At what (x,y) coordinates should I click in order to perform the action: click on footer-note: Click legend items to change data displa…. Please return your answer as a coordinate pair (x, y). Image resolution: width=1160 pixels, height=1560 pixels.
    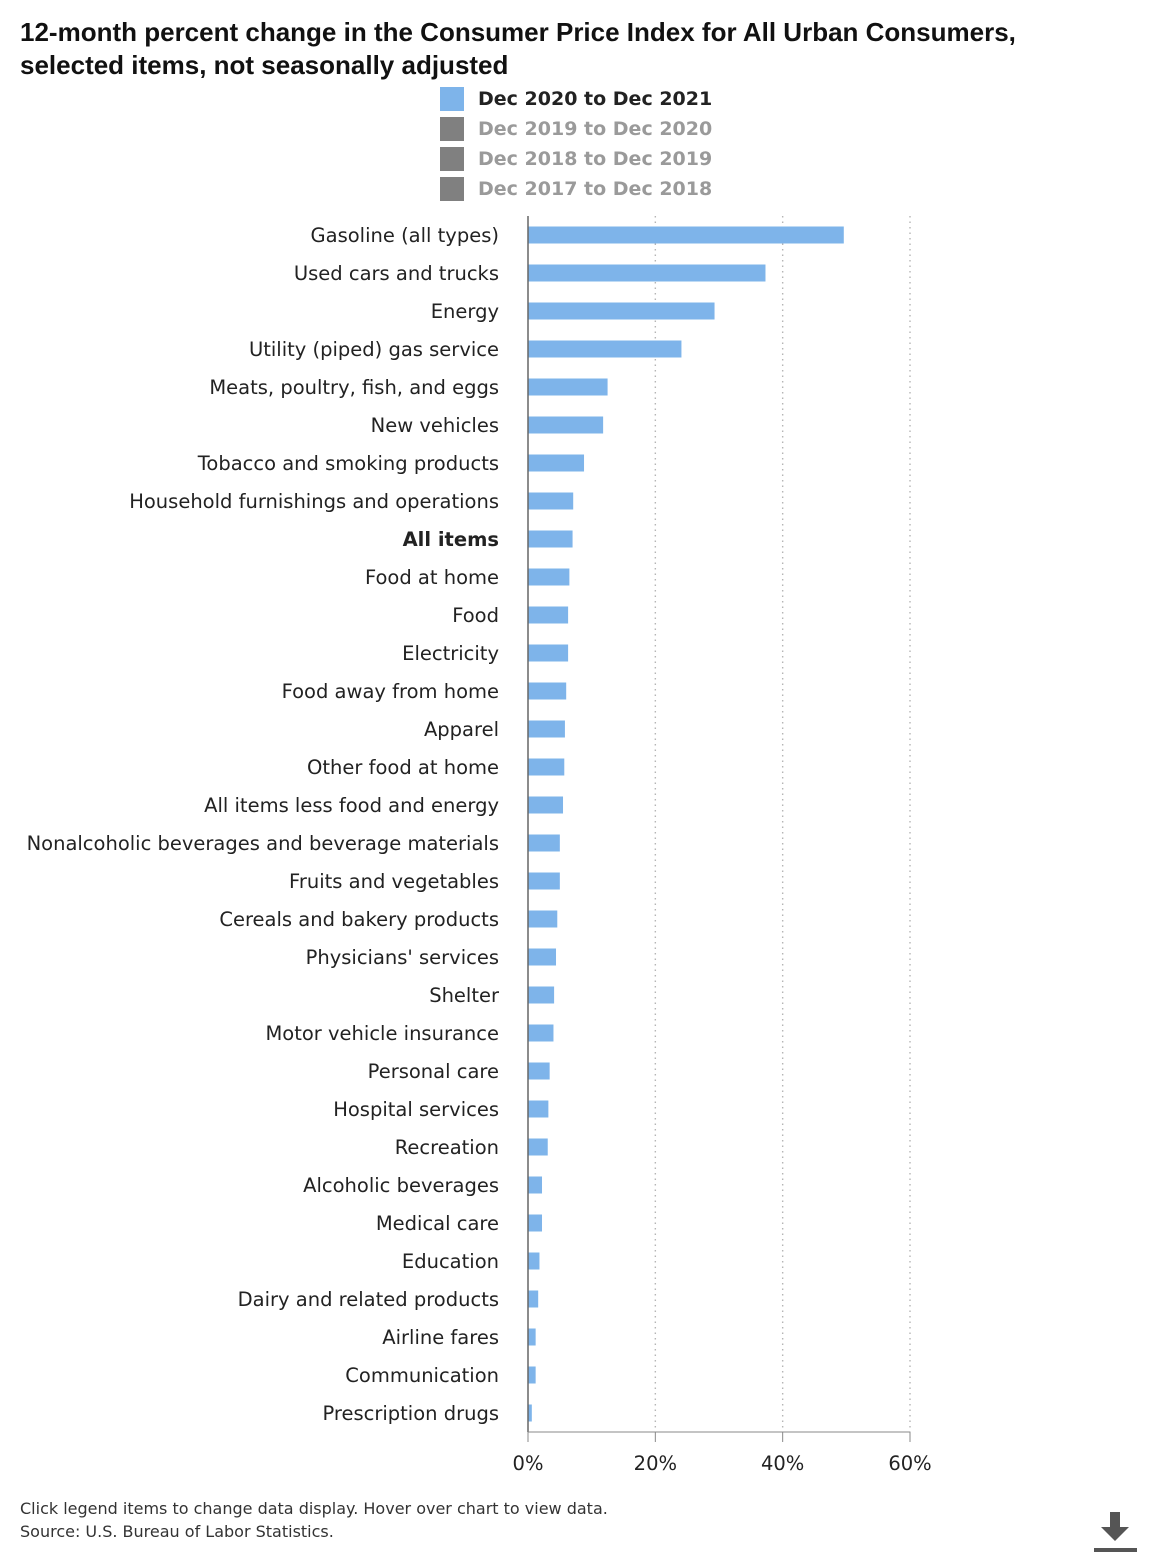
    Looking at the image, I should click on (314, 1508).